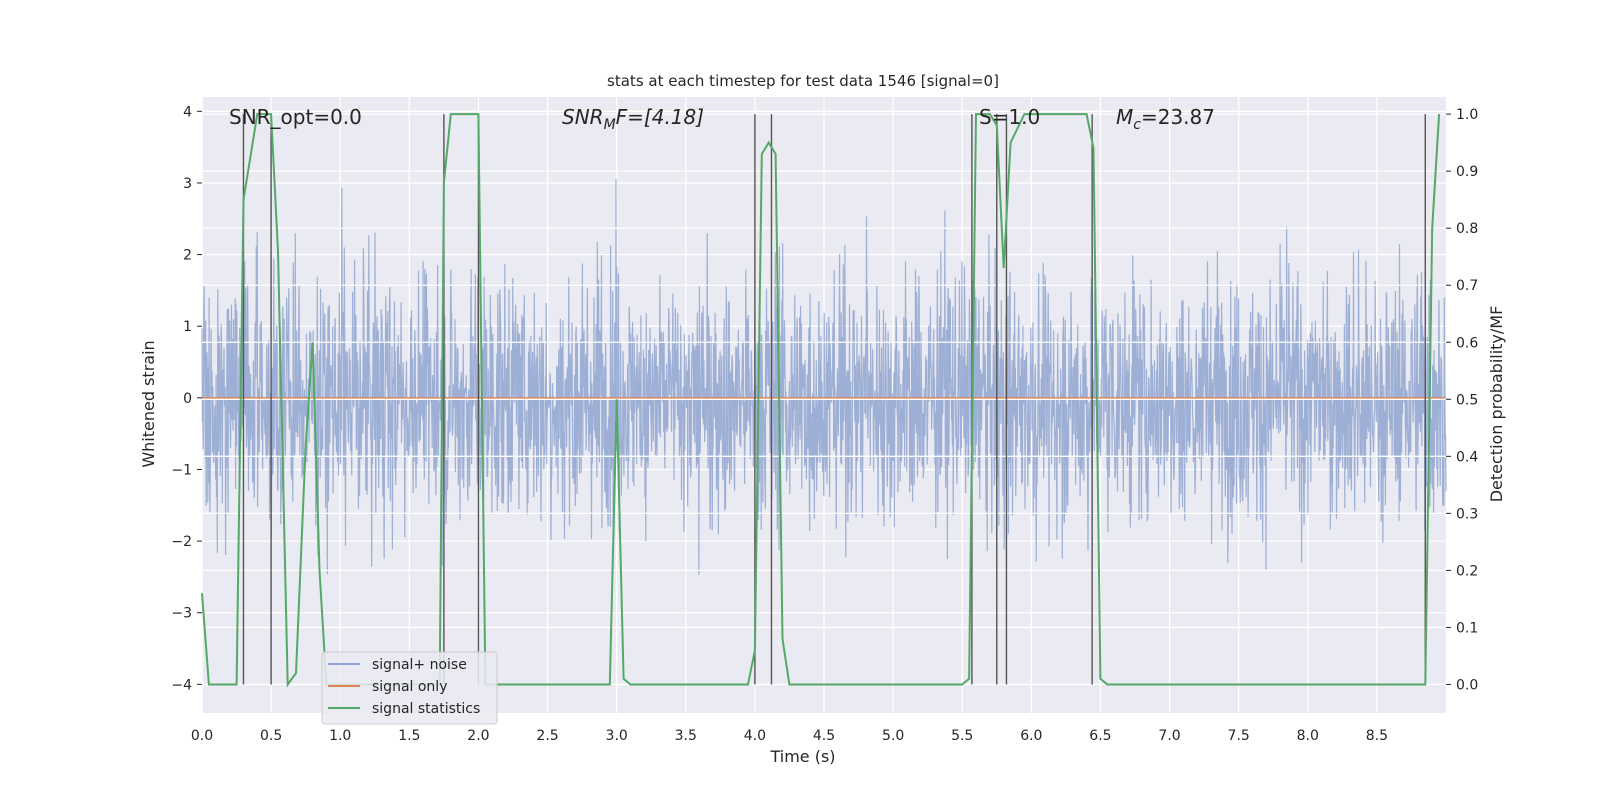 This screenshot has width=1600, height=800. Describe the element at coordinates (202, 736) in the screenshot. I see `x-tick-label: 0.0` at that location.